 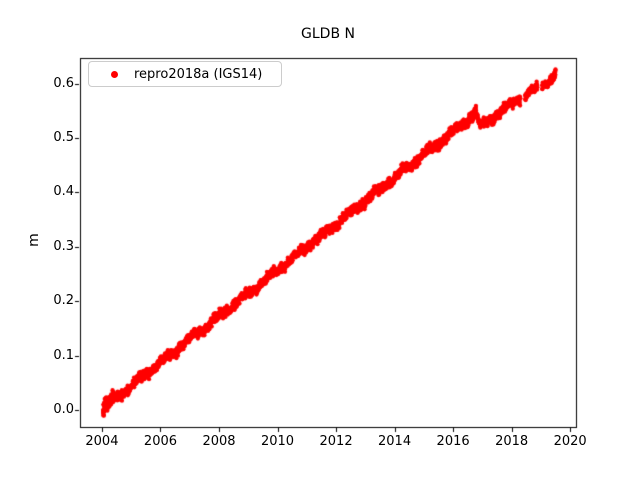 What do you see at coordinates (63, 83) in the screenshot?
I see `y-tick-label: 0.6` at bounding box center [63, 83].